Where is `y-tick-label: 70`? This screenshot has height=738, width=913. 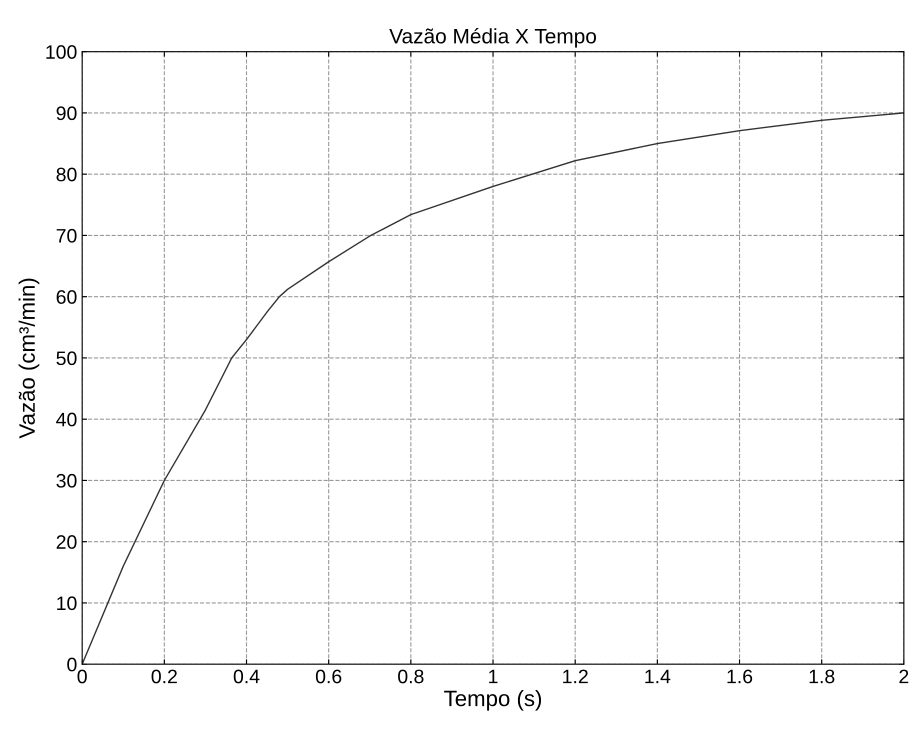
y-tick-label: 70 is located at coordinates (66, 235).